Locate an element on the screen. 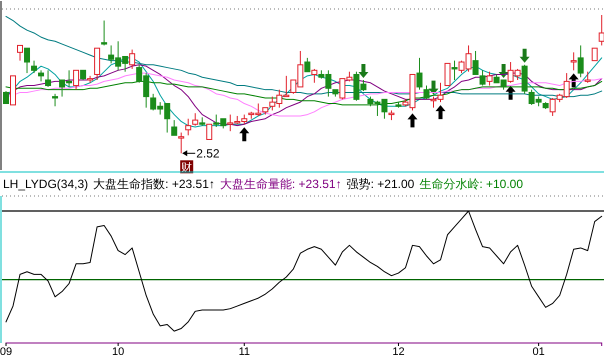 This screenshot has height=355, width=604. x-tick-label: 10 is located at coordinates (118, 350).